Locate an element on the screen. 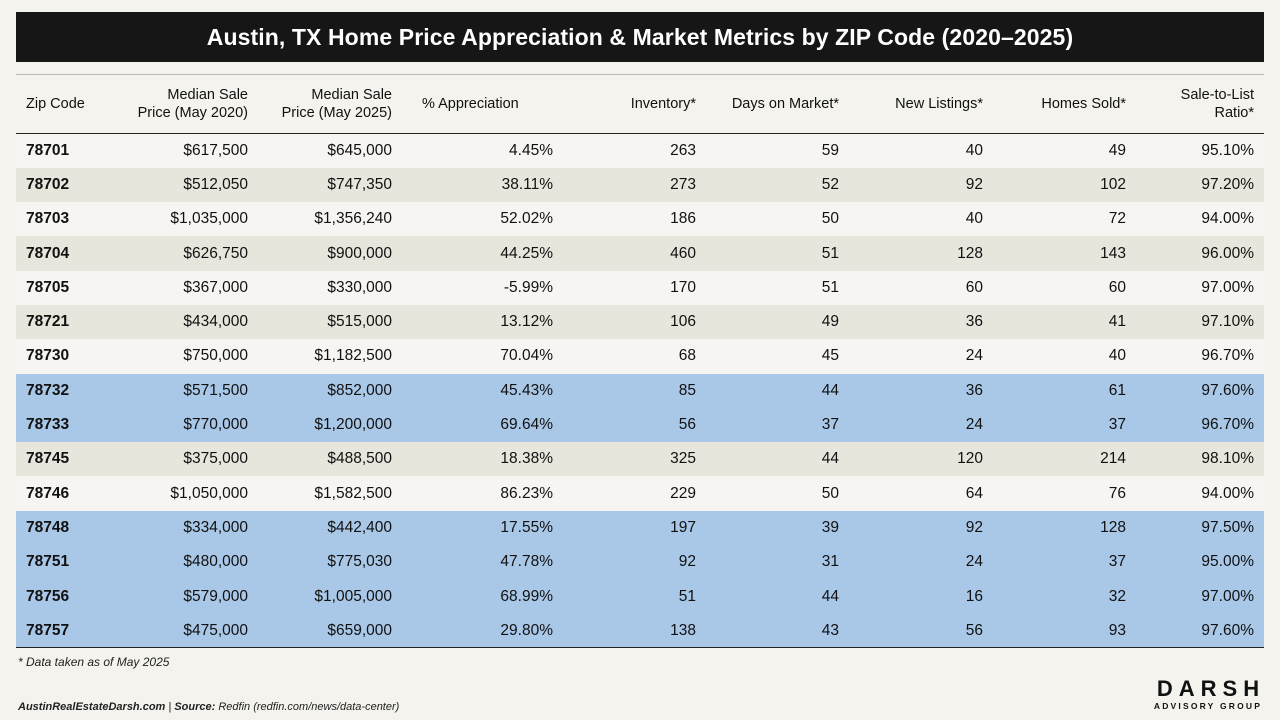  cell-days-on-market: 49 is located at coordinates (830, 322).